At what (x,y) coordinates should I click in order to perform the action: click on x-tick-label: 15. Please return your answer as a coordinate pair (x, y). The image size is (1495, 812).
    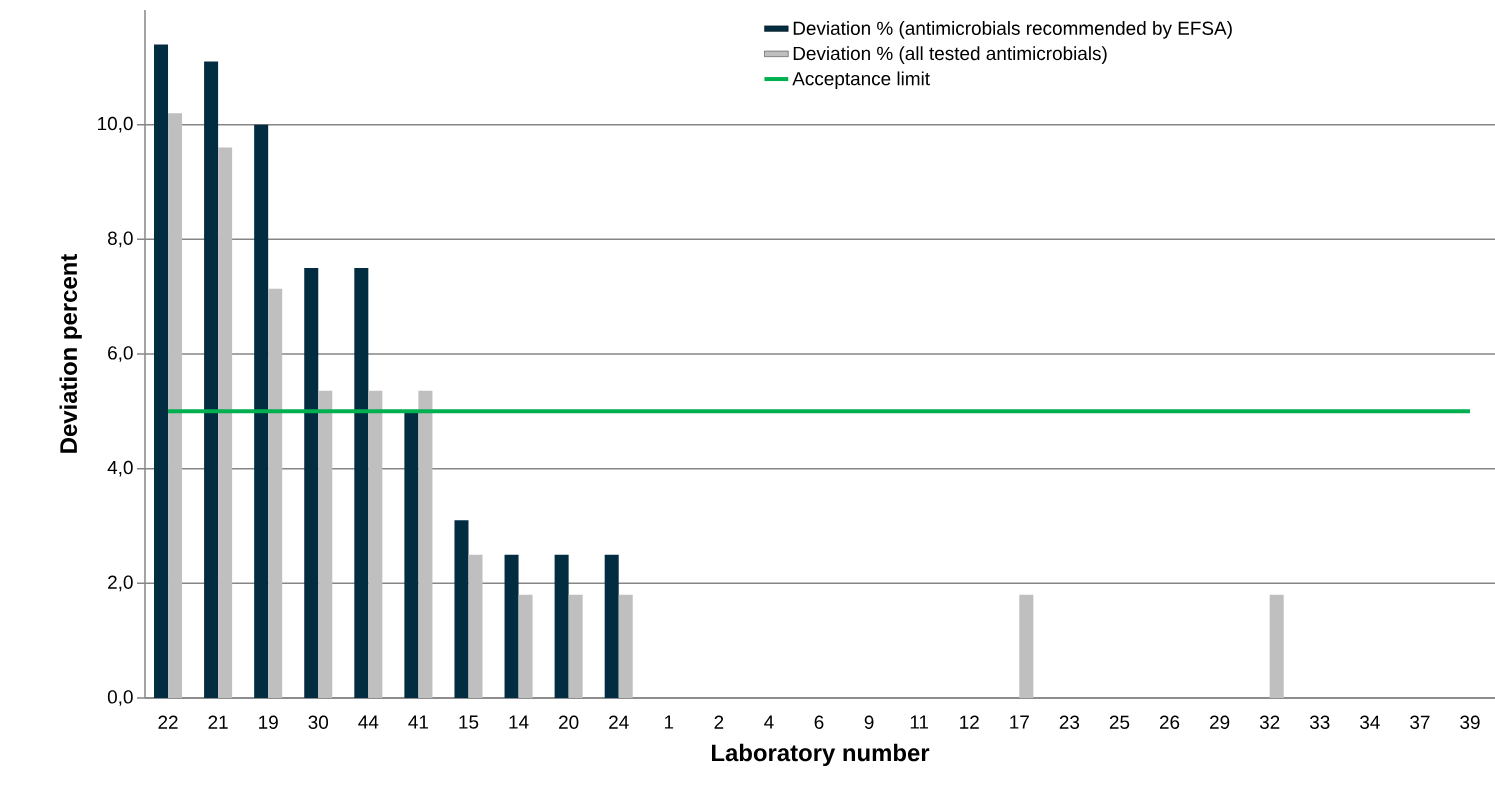
    Looking at the image, I should click on (469, 722).